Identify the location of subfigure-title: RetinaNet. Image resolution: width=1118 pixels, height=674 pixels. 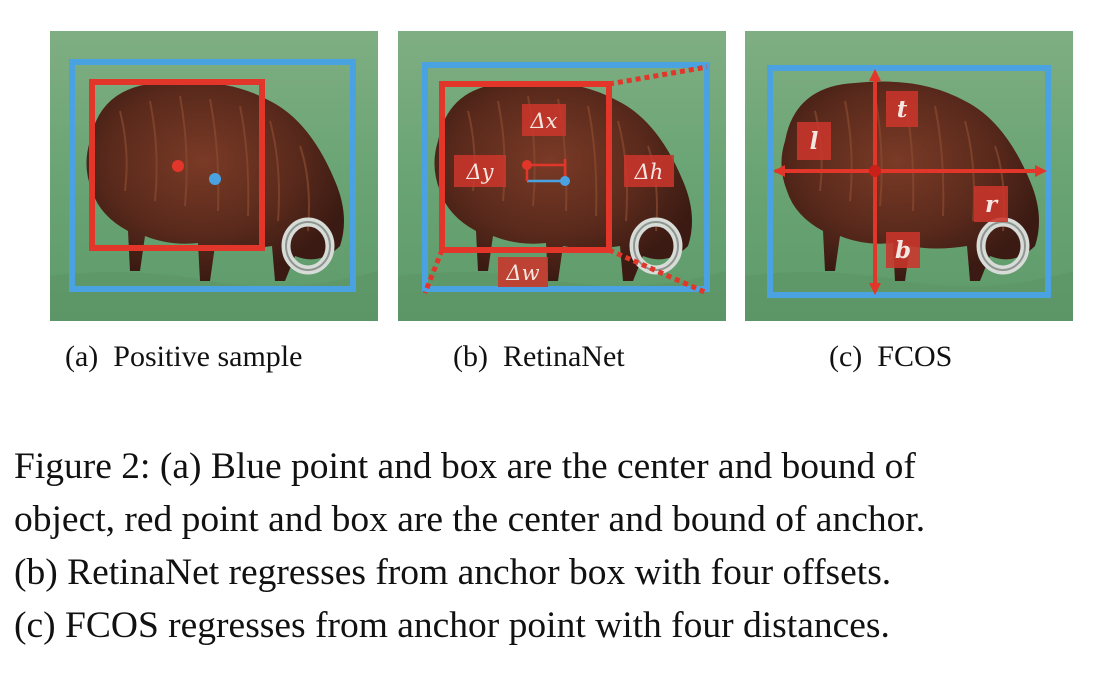
(563, 356).